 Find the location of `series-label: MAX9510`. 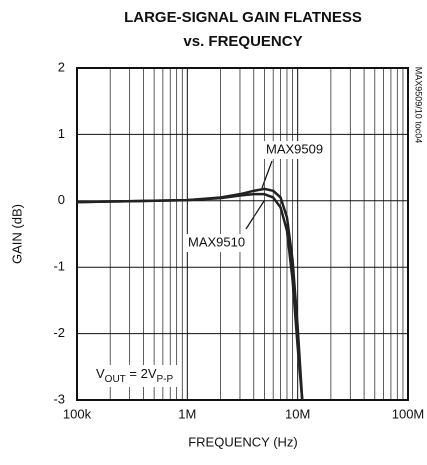

series-label: MAX9510 is located at coordinates (216, 241).